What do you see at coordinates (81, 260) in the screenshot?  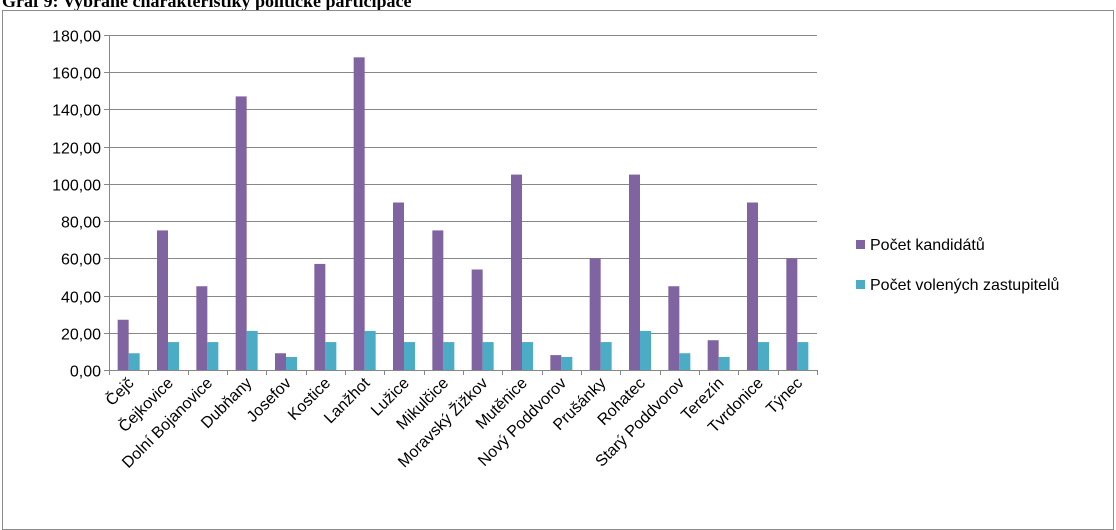 I see `y-tick-label: 60,00` at bounding box center [81, 260].